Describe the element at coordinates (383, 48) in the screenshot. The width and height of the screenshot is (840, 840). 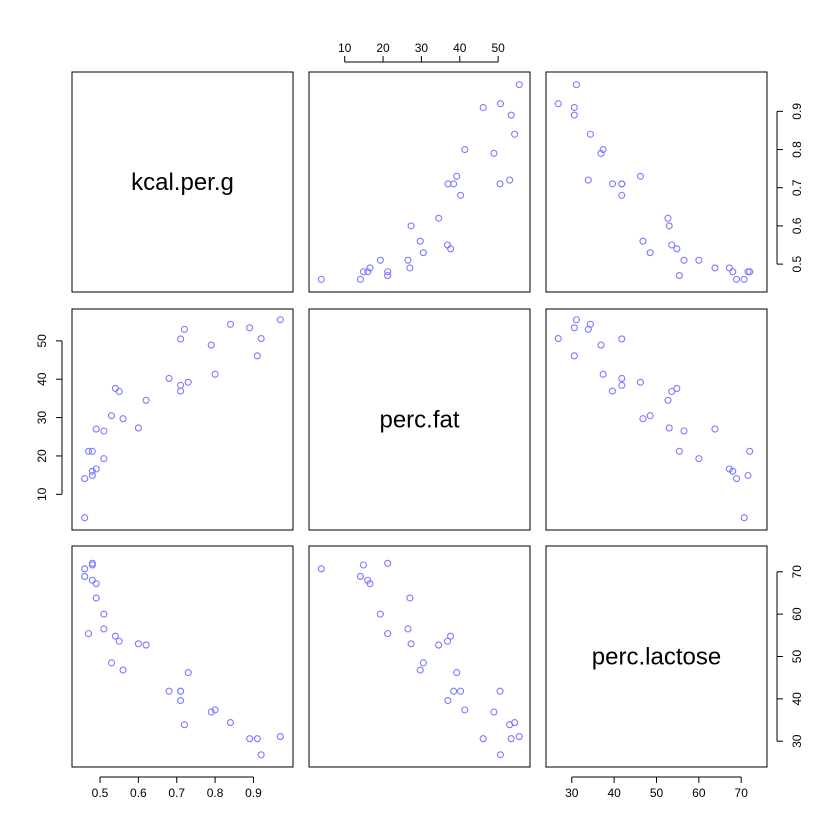
I see `x-tick-label-perc-fat-1: 20` at that location.